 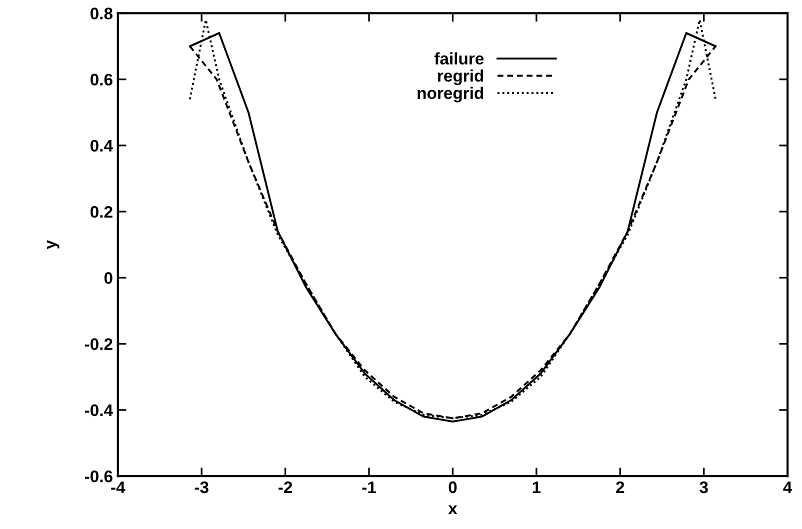 I want to click on x-tick-label: 4, so click(x=787, y=488).